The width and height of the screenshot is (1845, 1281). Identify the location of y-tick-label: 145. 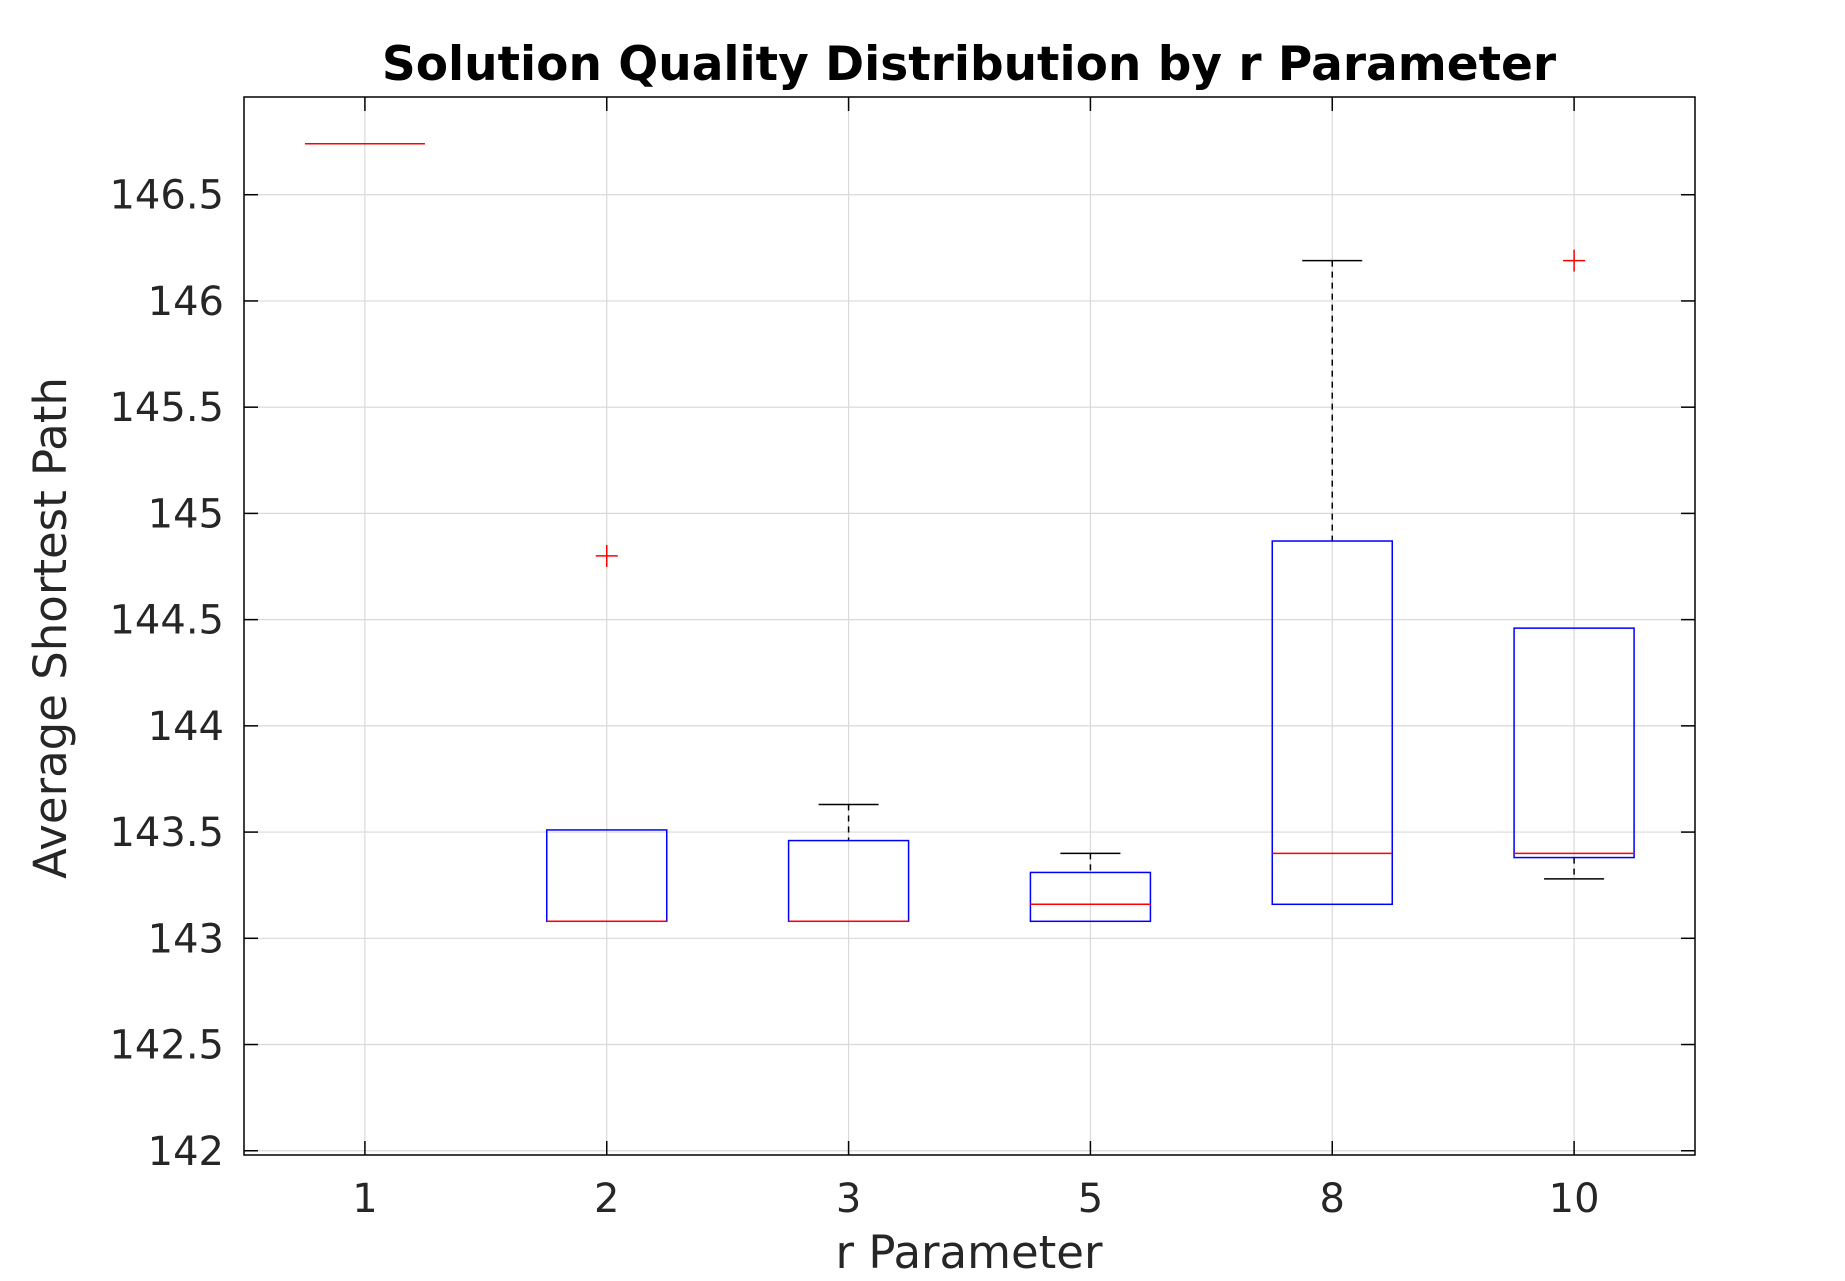
(186, 514).